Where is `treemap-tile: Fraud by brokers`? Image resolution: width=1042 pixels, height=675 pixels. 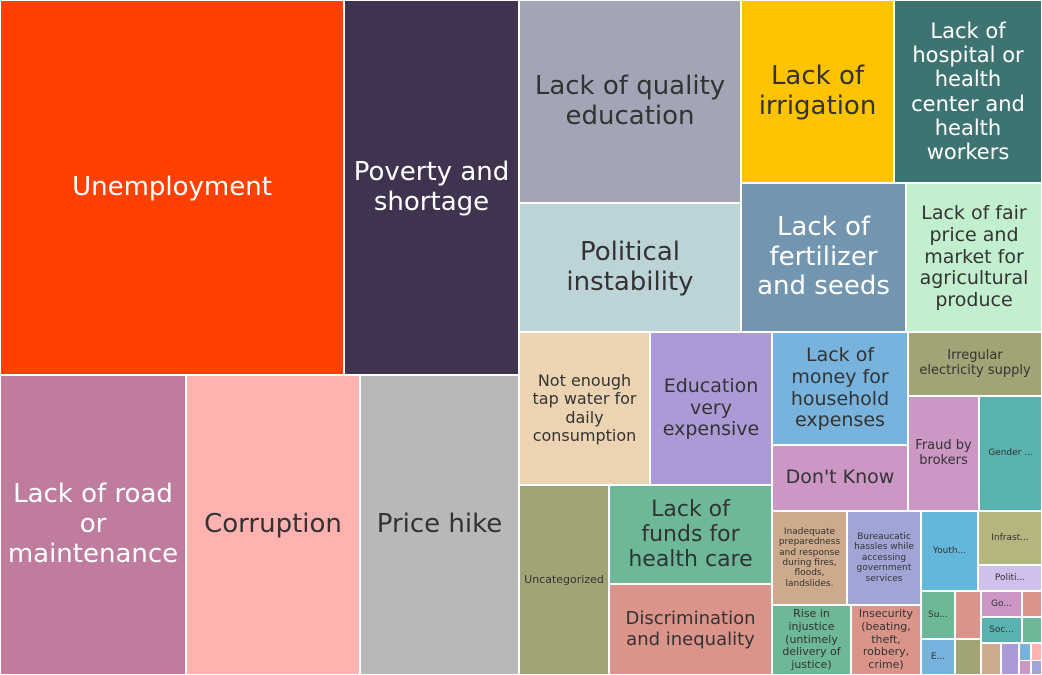
treemap-tile: Fraud by brokers is located at coordinates (943, 453).